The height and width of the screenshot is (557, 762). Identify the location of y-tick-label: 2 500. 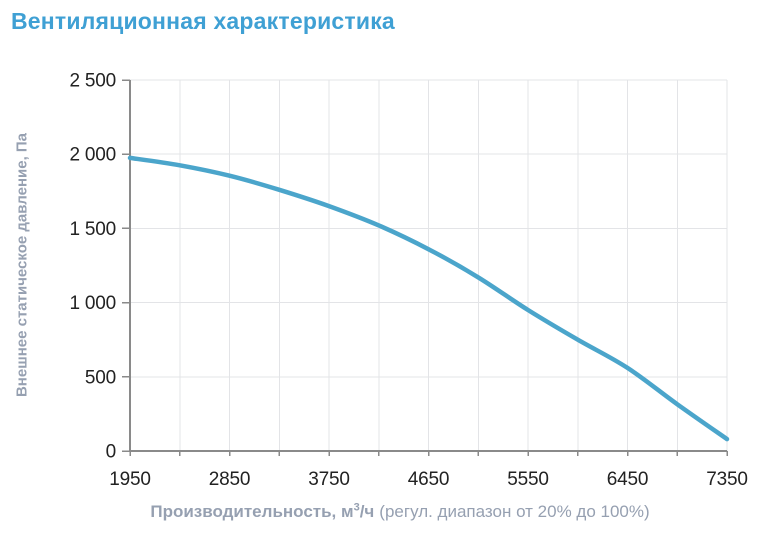
(92, 81).